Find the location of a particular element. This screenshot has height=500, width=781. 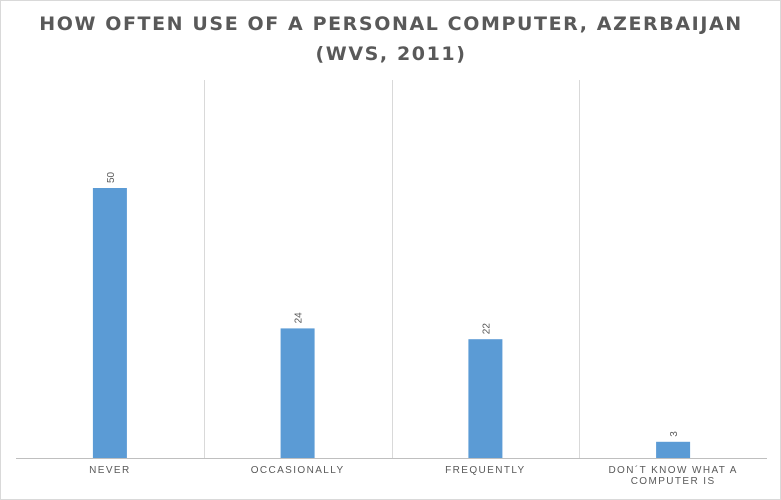

category-label: OCCASIONALLY is located at coordinates (298, 470).